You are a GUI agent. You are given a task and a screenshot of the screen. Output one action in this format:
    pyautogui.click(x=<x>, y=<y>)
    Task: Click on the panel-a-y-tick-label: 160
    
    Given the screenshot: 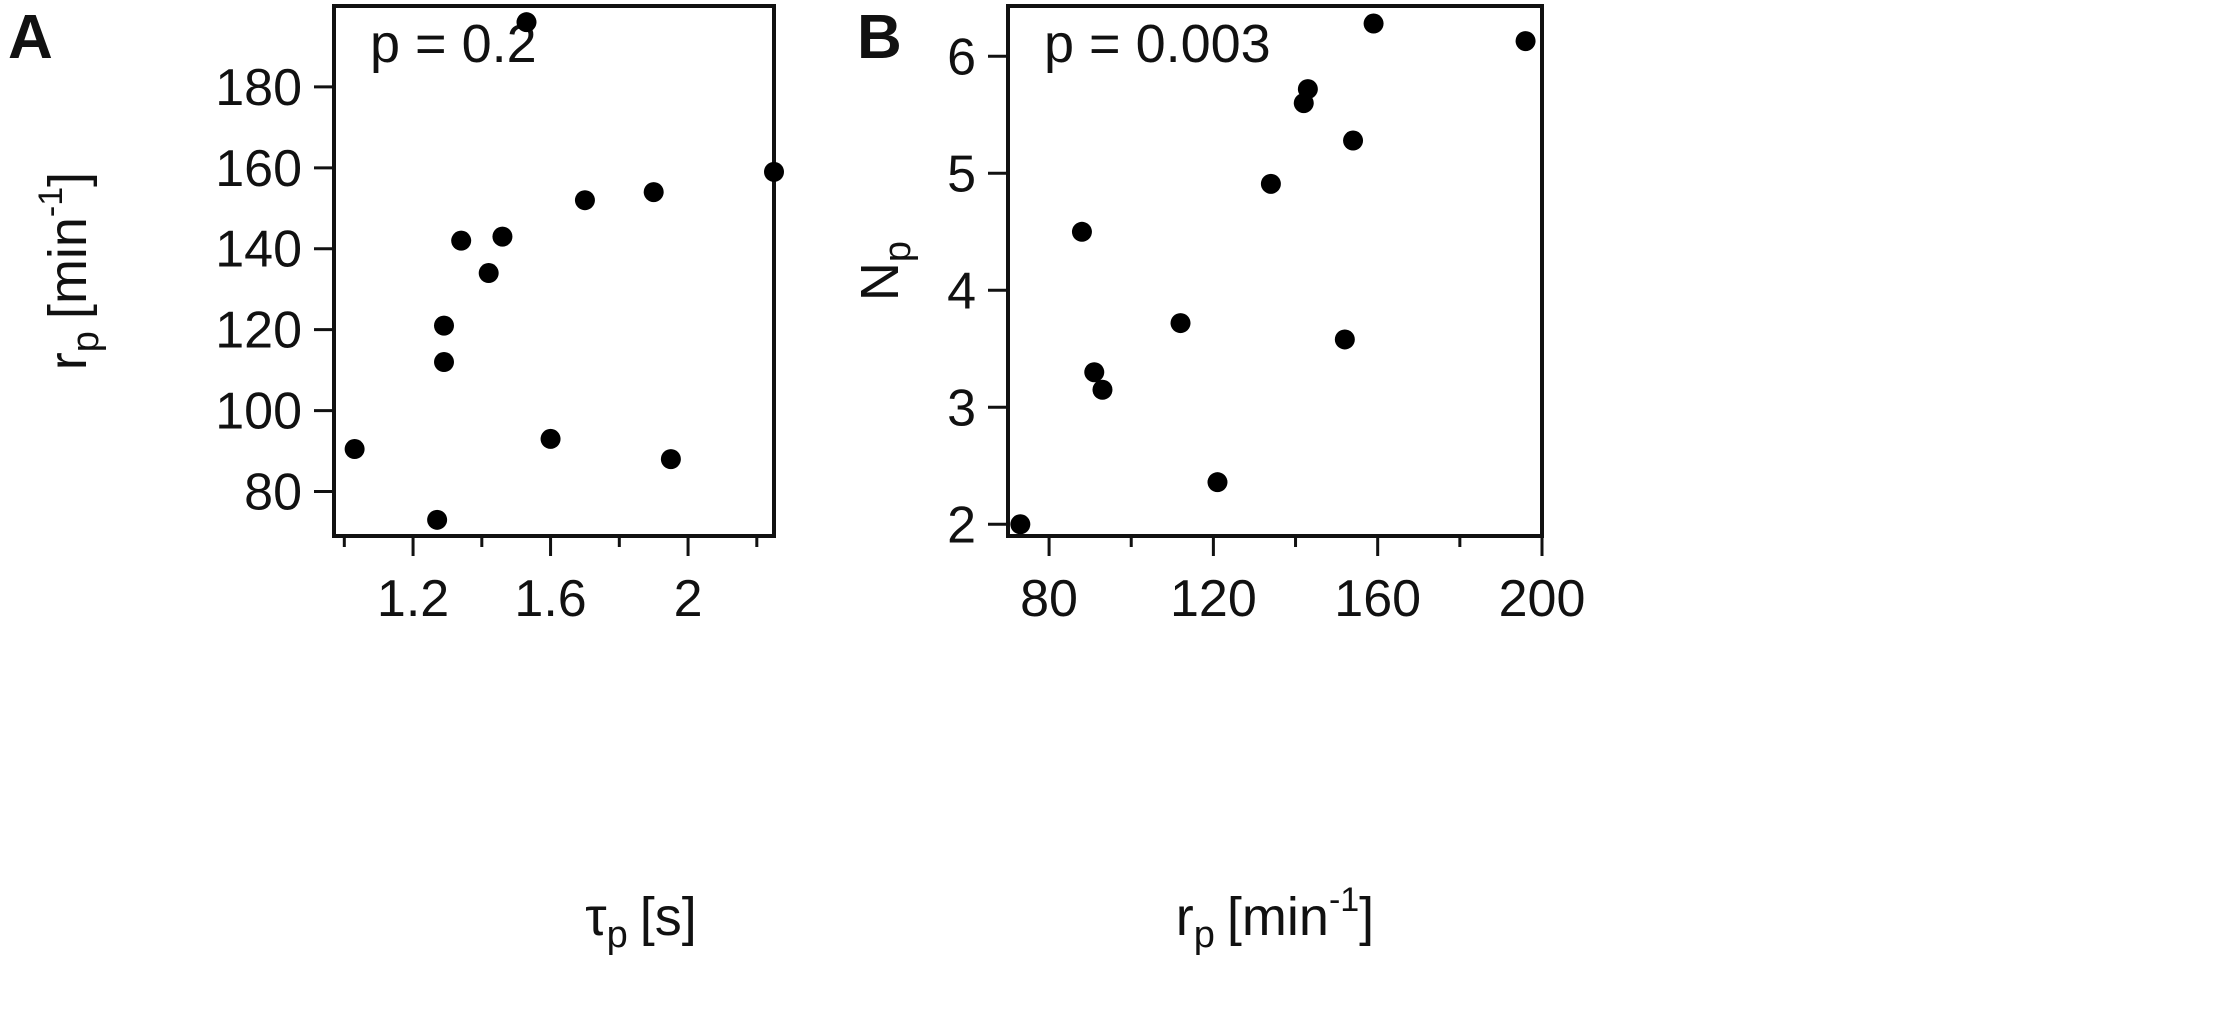 What is the action you would take?
    pyautogui.click(x=258, y=169)
    